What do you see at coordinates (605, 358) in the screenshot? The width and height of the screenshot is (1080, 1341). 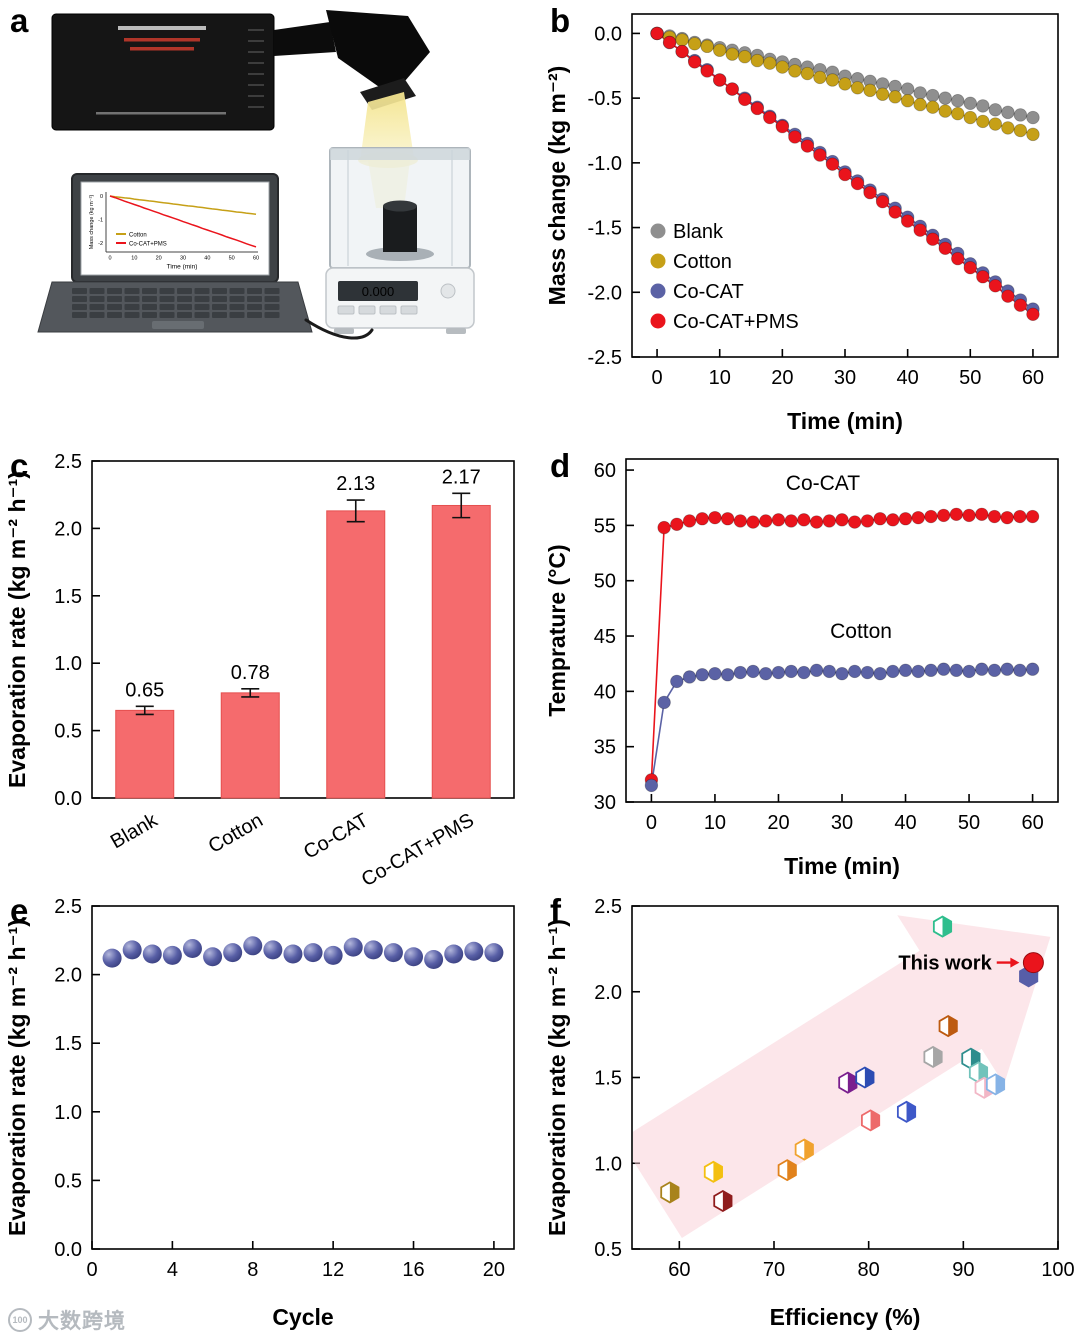 I see `svg-text: -2.5` at bounding box center [605, 358].